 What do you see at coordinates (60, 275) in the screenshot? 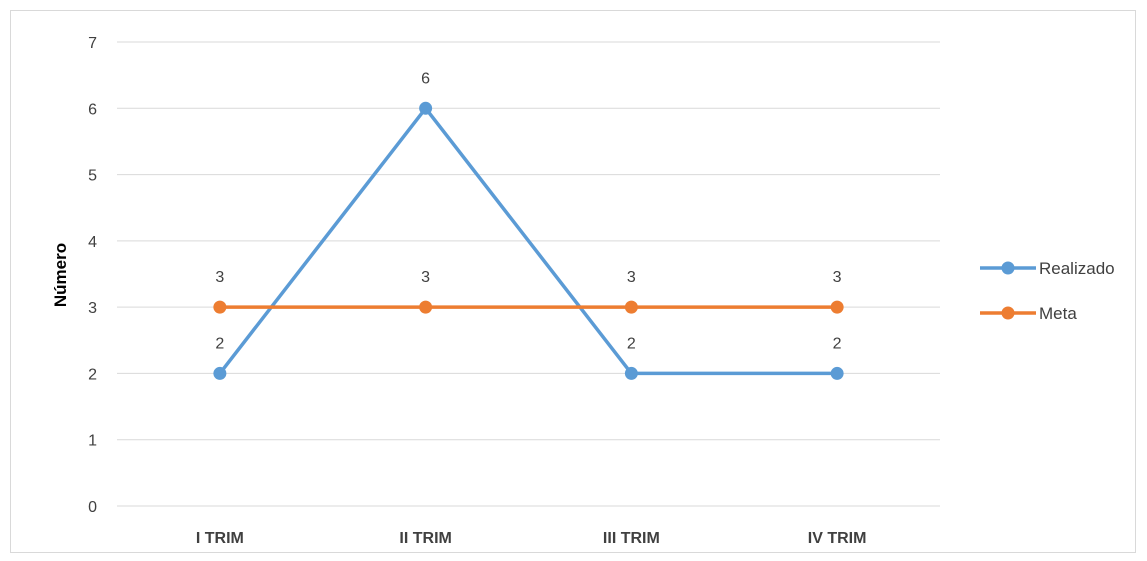
I see `y-axis-label: Número` at bounding box center [60, 275].